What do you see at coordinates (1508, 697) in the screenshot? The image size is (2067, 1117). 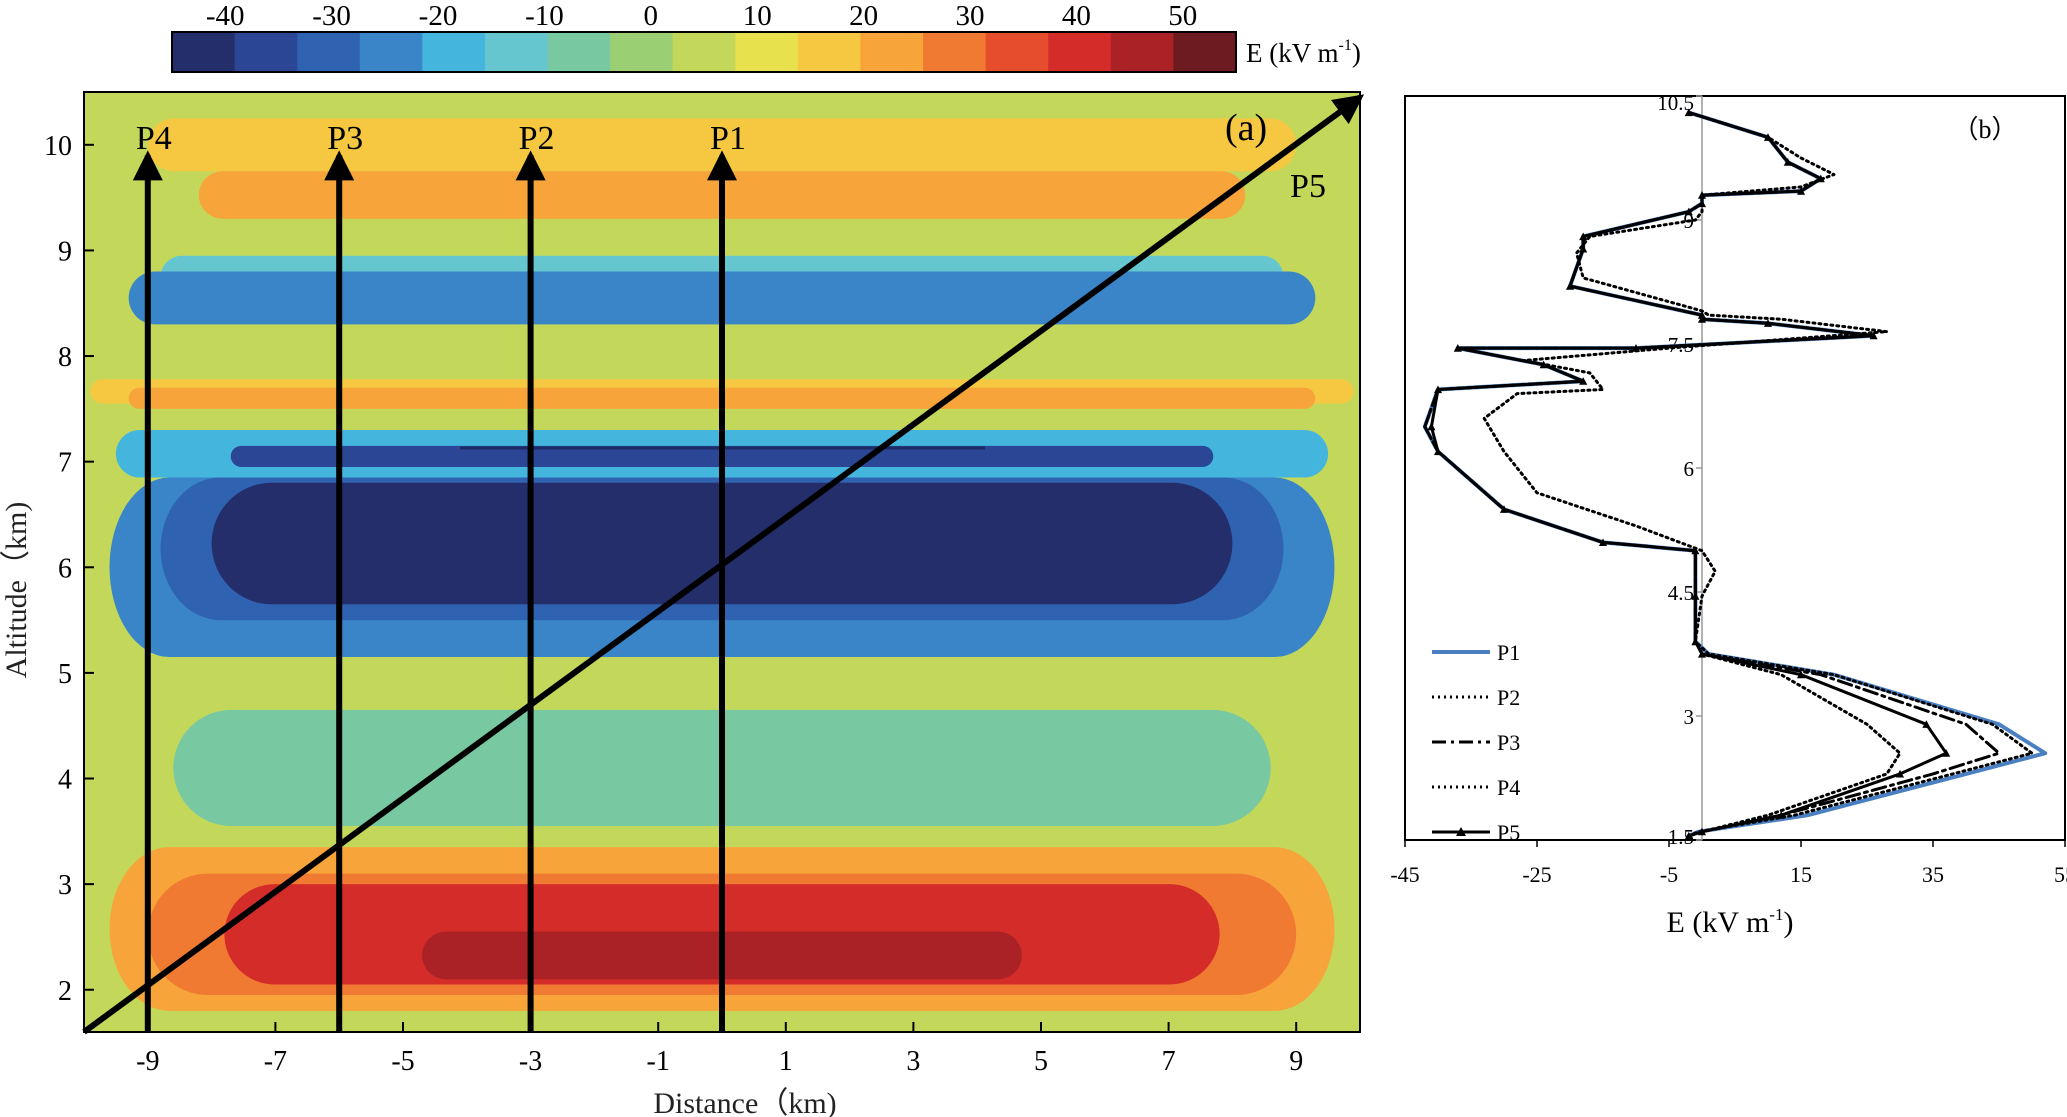 I see `legend-label-p2: P2` at bounding box center [1508, 697].